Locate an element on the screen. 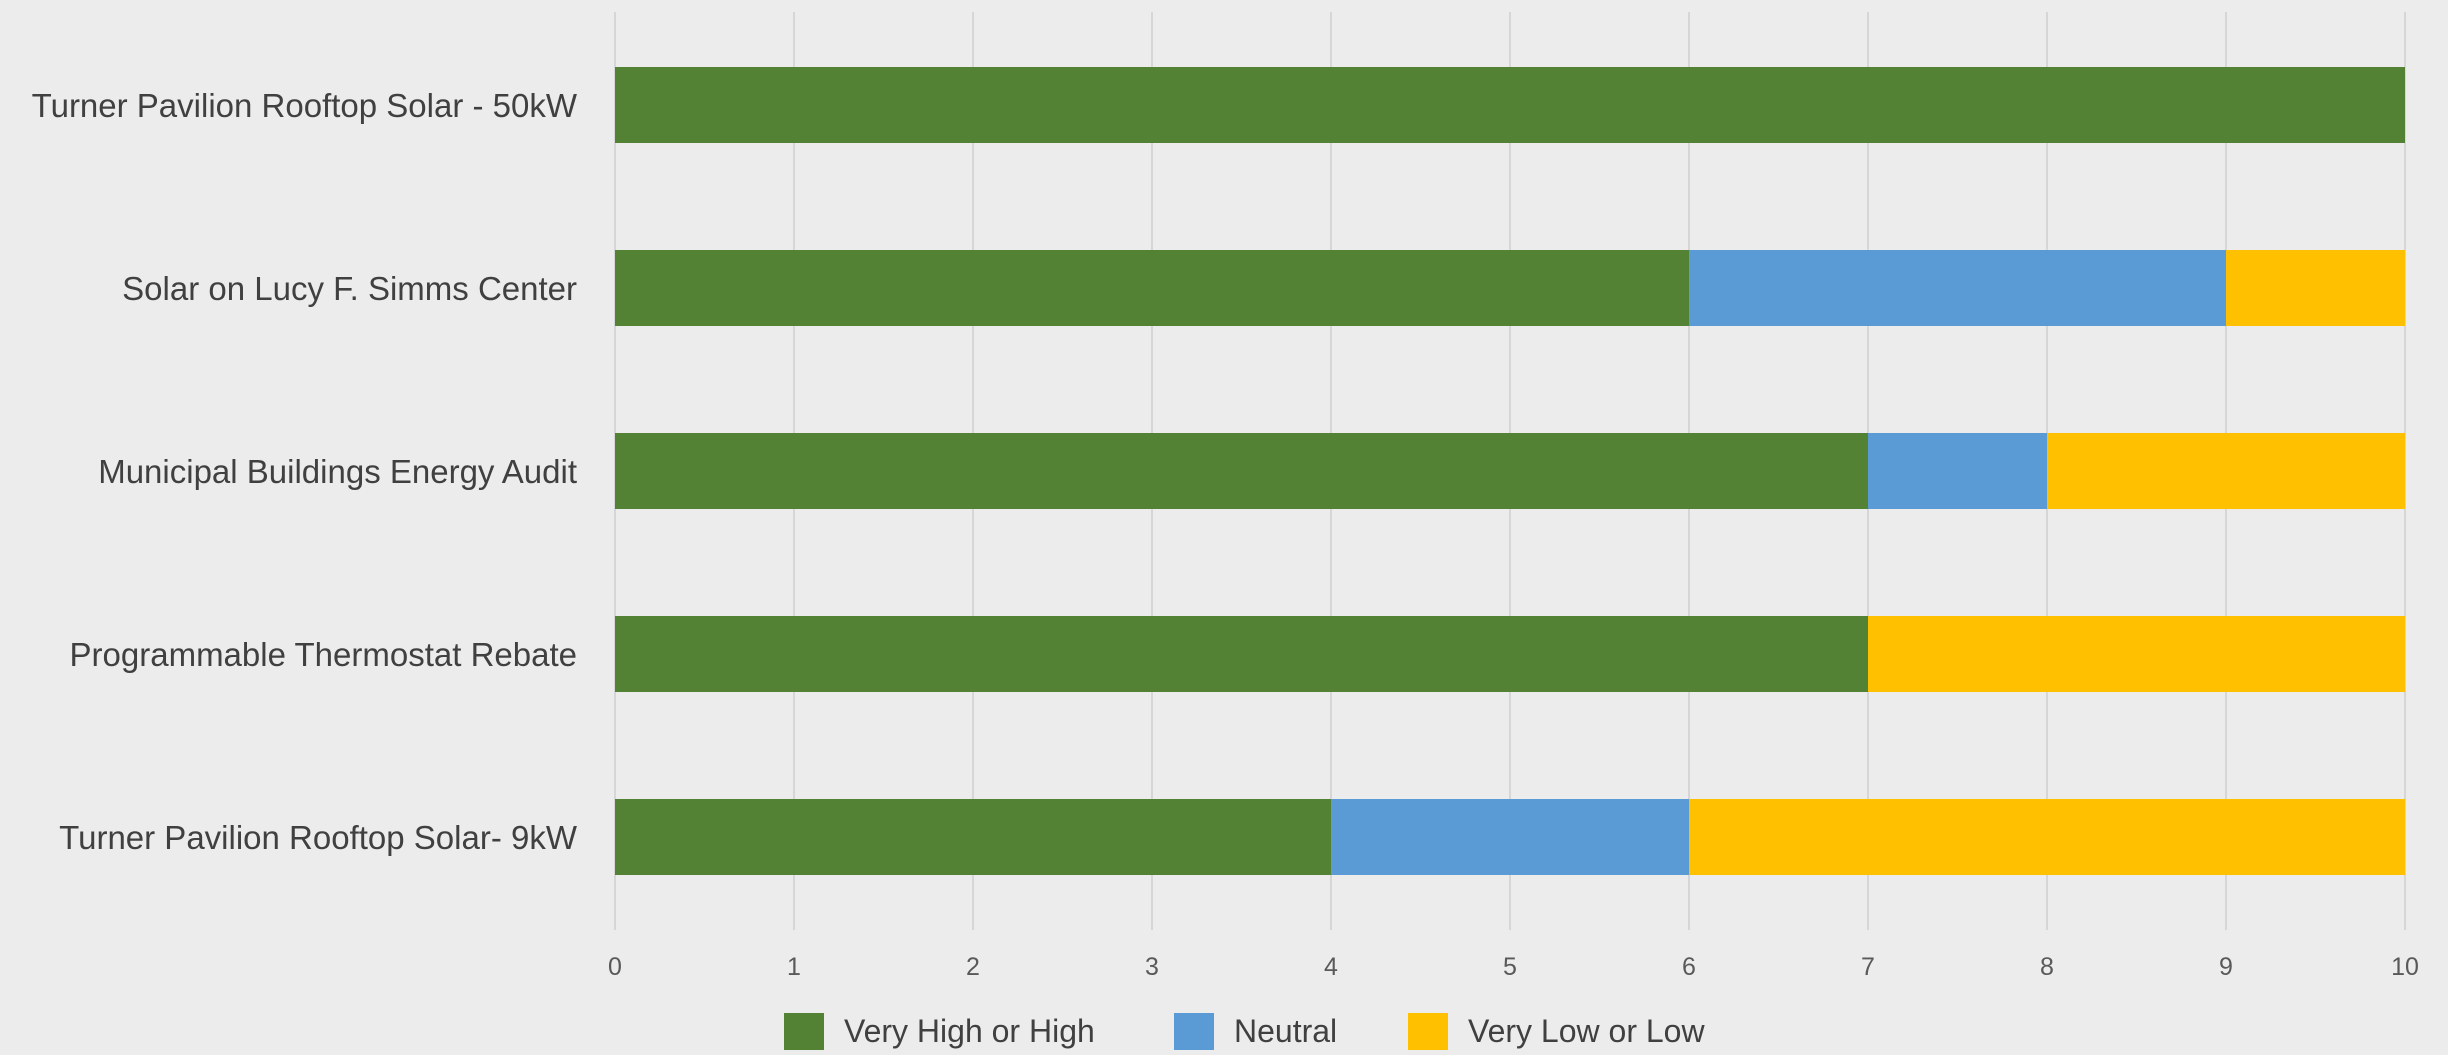 The height and width of the screenshot is (1055, 2448). x-tick-label: 3 is located at coordinates (1152, 967).